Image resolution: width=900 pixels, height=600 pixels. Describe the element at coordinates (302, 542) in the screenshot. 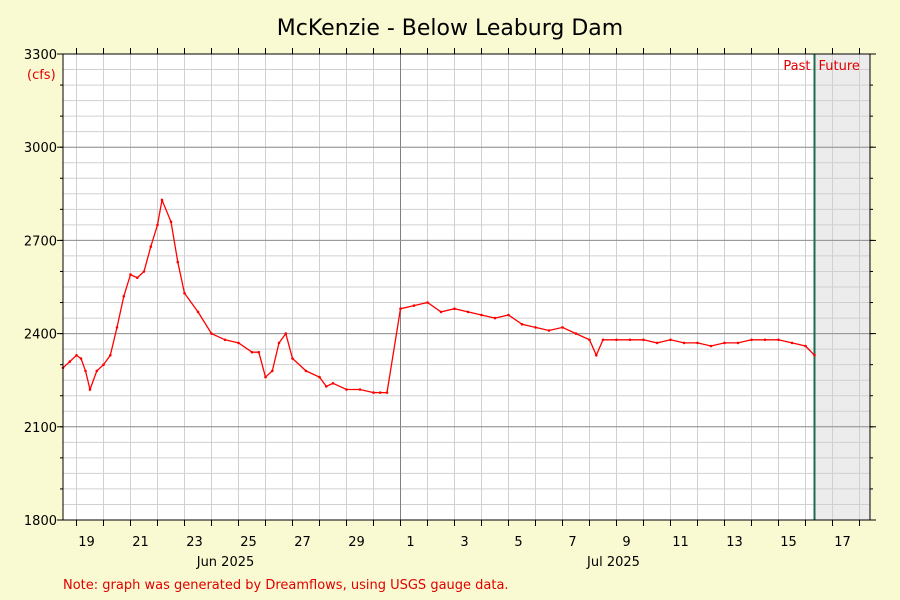

I see `x-tick-label: 27` at that location.